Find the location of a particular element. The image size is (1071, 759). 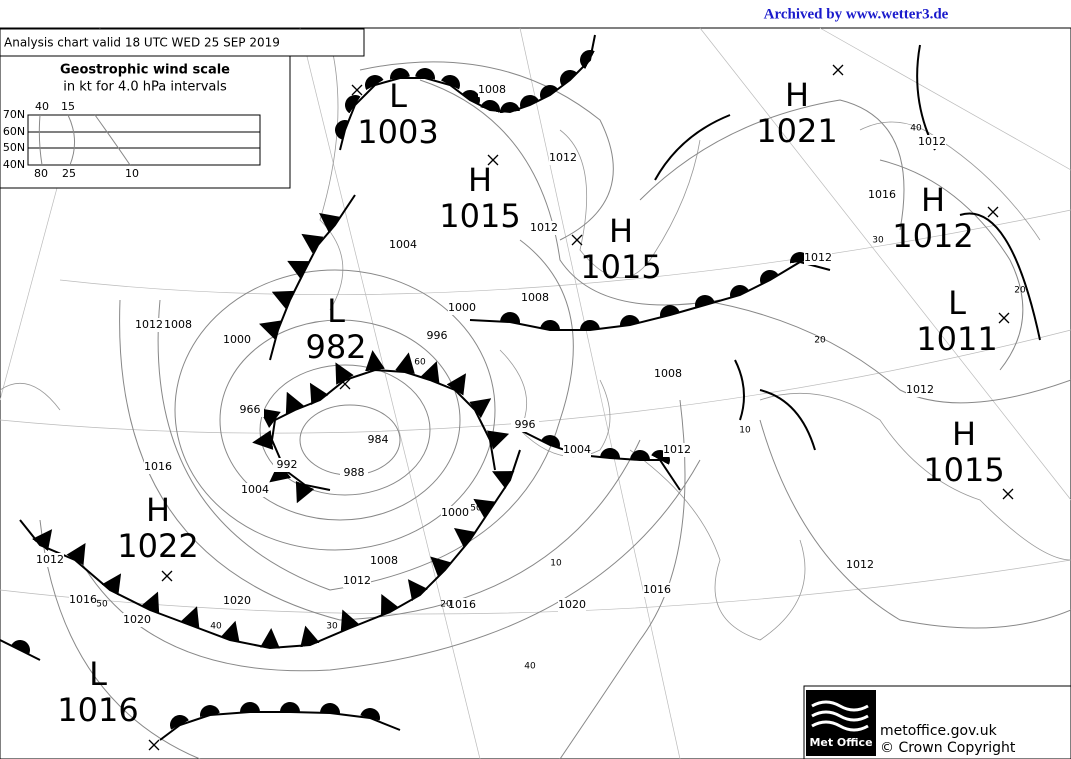

isobar-label: 984 is located at coordinates (378, 439).